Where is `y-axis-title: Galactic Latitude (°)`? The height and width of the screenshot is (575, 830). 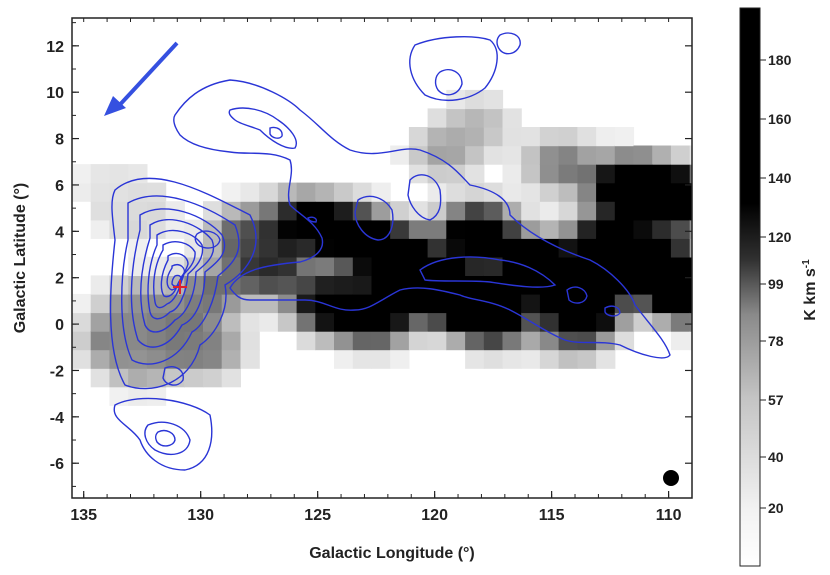 y-axis-title: Galactic Latitude (°) is located at coordinates (20, 258).